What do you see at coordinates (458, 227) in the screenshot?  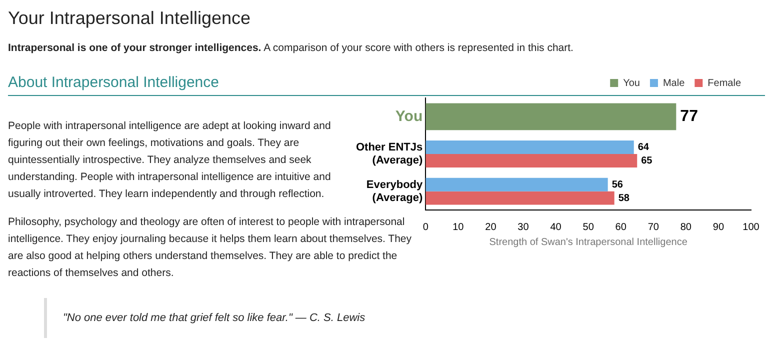 I see `x-tick-label: 10` at bounding box center [458, 227].